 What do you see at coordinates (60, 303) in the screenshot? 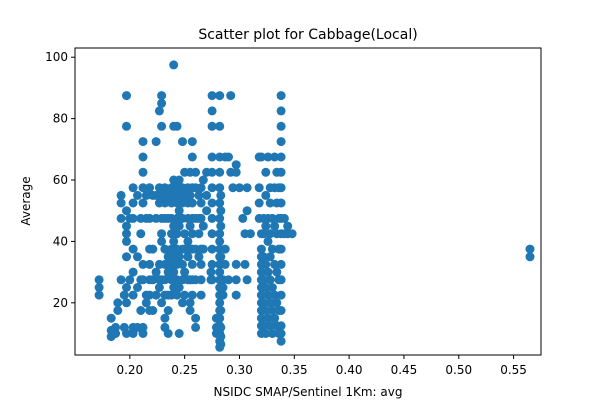
I see `y-tick-label: 20` at bounding box center [60, 303].